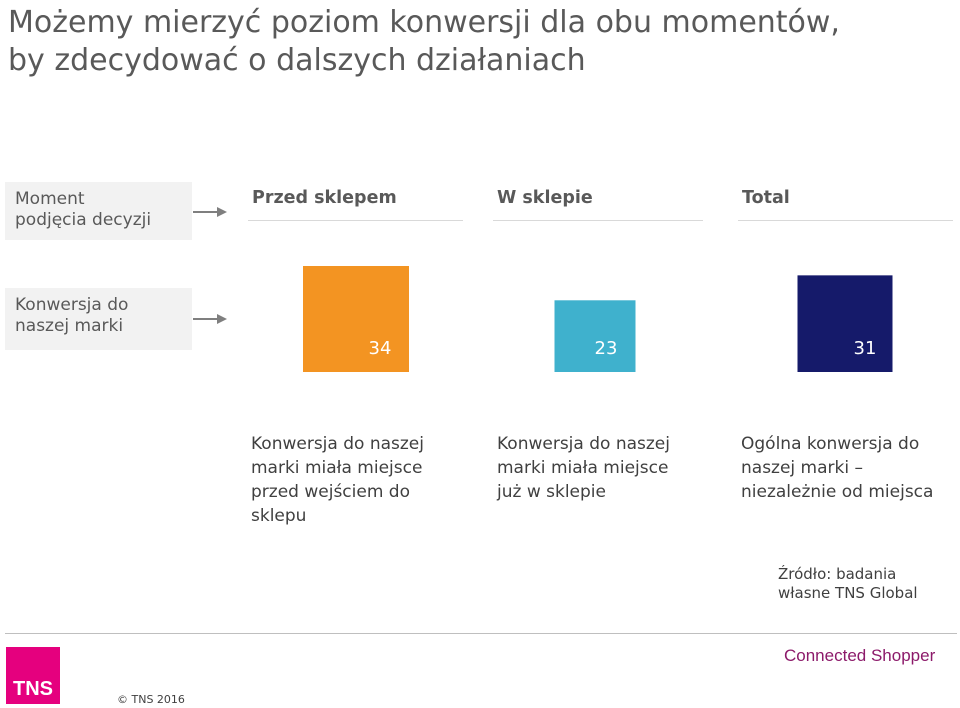  Describe the element at coordinates (72, 305) in the screenshot. I see `row-label-conversion-line-1: Konwersja do` at that location.